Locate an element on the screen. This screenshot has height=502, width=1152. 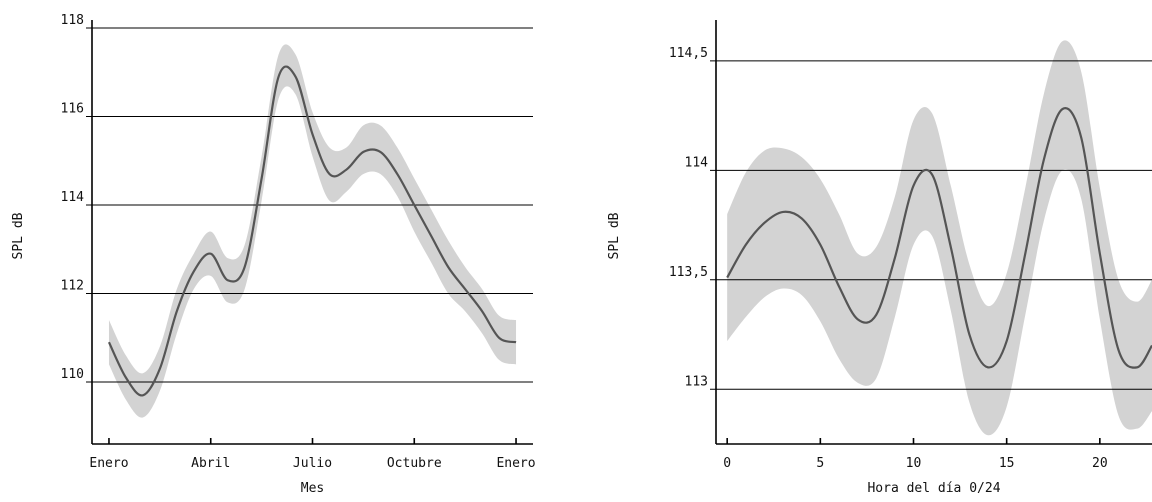
x-tick-label: Julio is located at coordinates (312, 463).